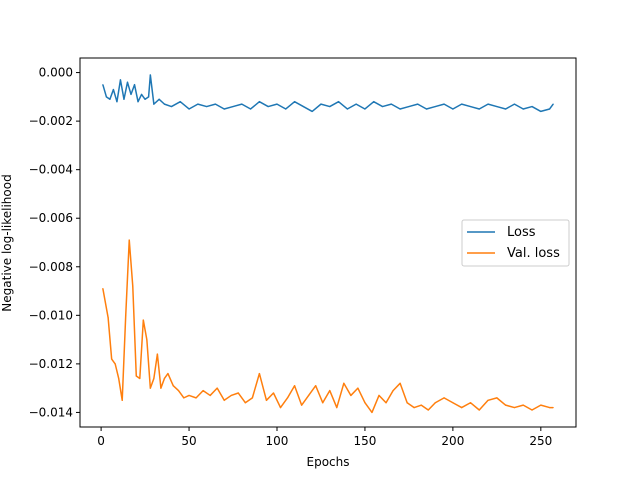 This screenshot has height=484, width=640. What do you see at coordinates (521, 232) in the screenshot?
I see `legend-label-loss: Loss` at bounding box center [521, 232].